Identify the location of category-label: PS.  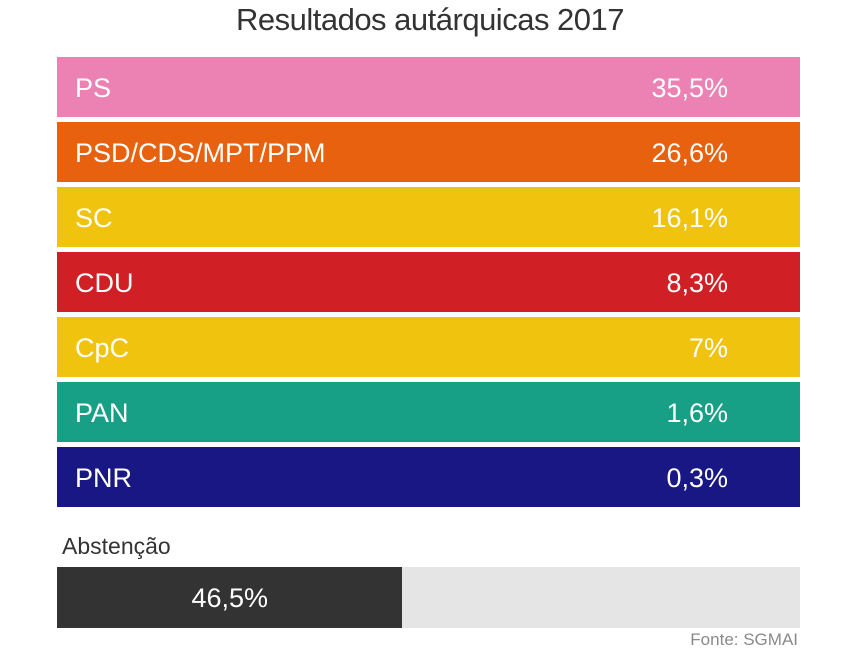
(93, 88).